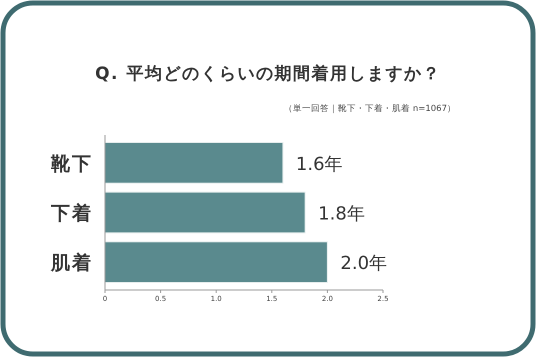 The height and width of the screenshot is (357, 536). Describe the element at coordinates (319, 164) in the screenshot. I see `data-label: 1.6年` at that location.